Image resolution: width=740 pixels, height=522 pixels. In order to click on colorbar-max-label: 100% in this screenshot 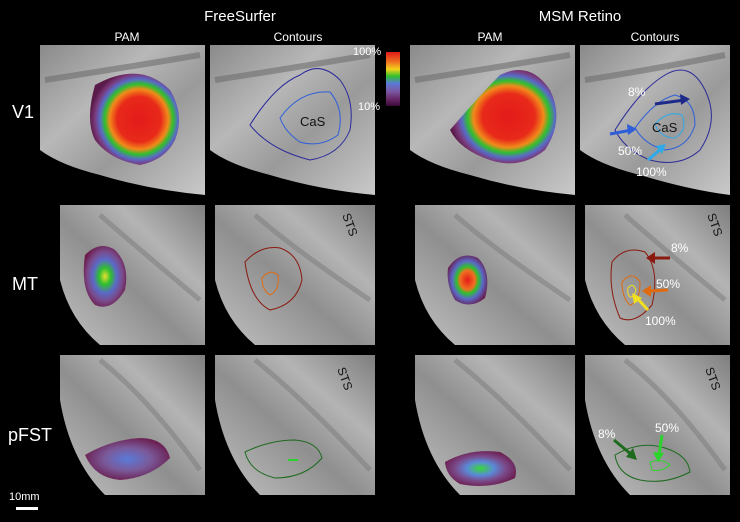, I will do `click(367, 52)`.